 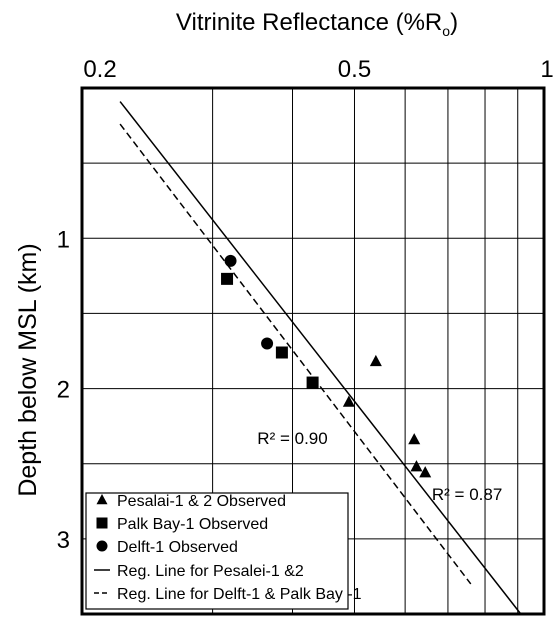 I want to click on x-tick-label: 0.2, so click(x=99, y=69).